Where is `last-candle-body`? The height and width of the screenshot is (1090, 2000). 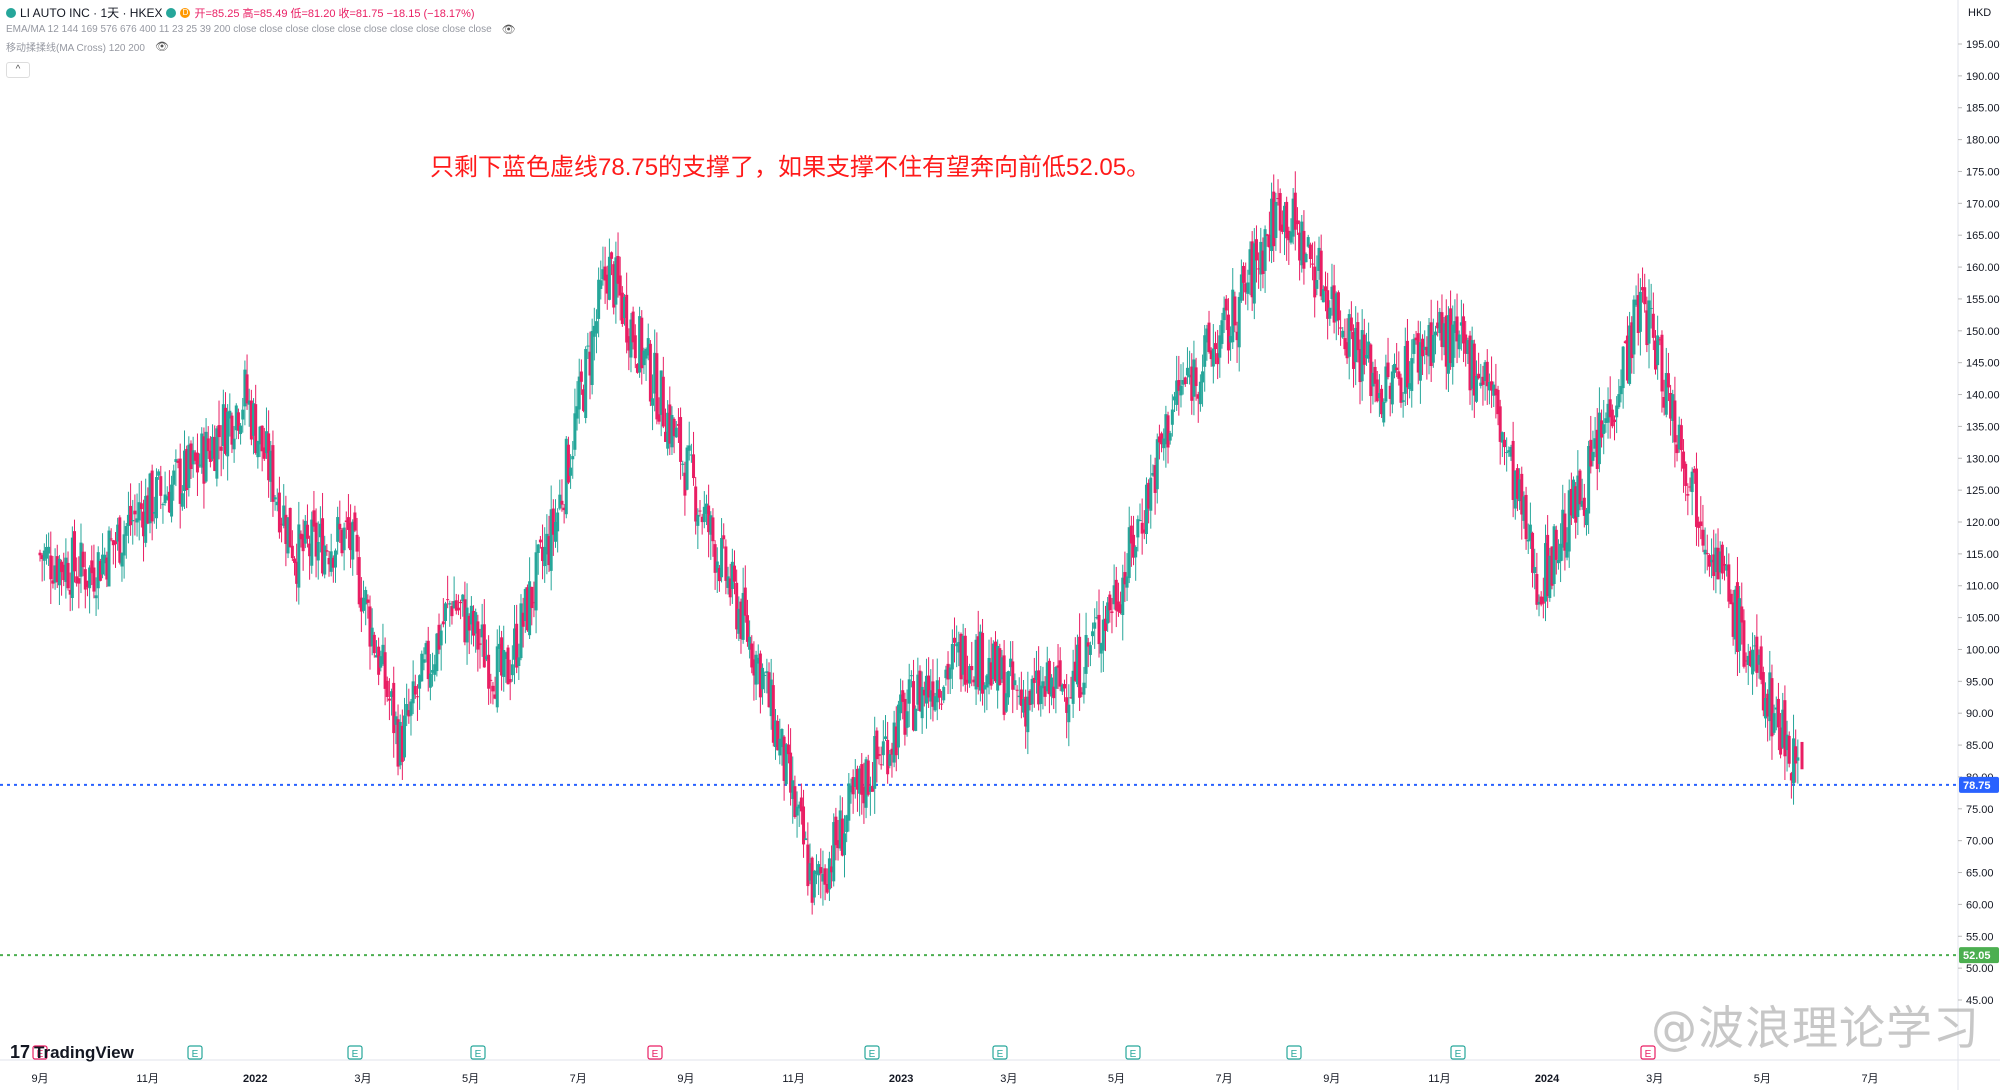 last-candle-body is located at coordinates (1802, 755).